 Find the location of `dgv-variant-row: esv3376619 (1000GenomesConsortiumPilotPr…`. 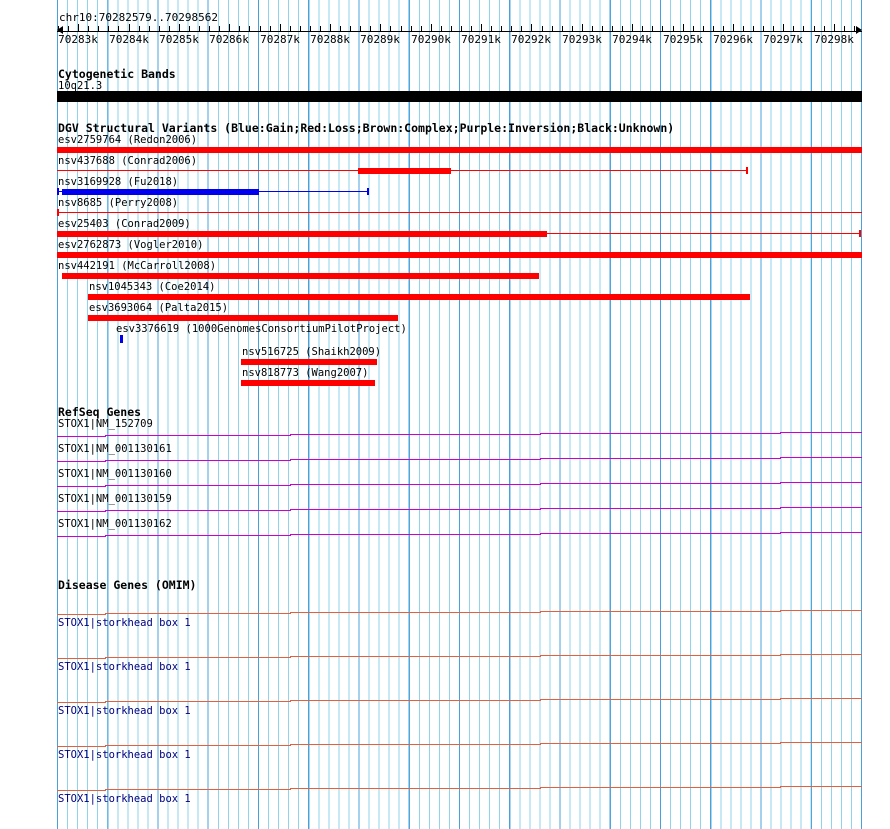

dgv-variant-row: esv3376619 (1000GenomesConsortiumPilotPr… is located at coordinates (445, 333).